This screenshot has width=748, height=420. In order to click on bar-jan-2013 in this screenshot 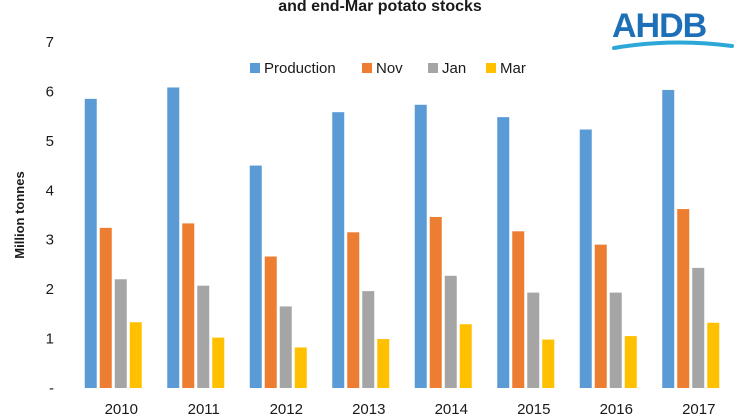, I will do `click(368, 339)`.